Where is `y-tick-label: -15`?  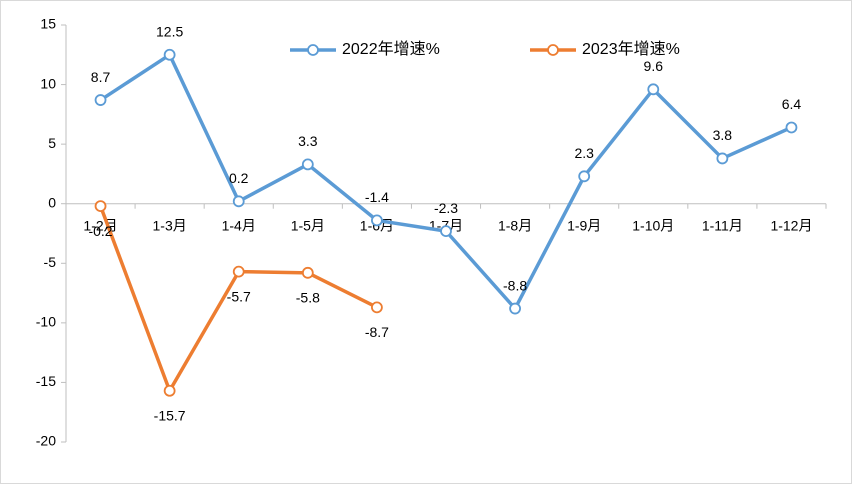 y-tick-label: -15 is located at coordinates (46, 381).